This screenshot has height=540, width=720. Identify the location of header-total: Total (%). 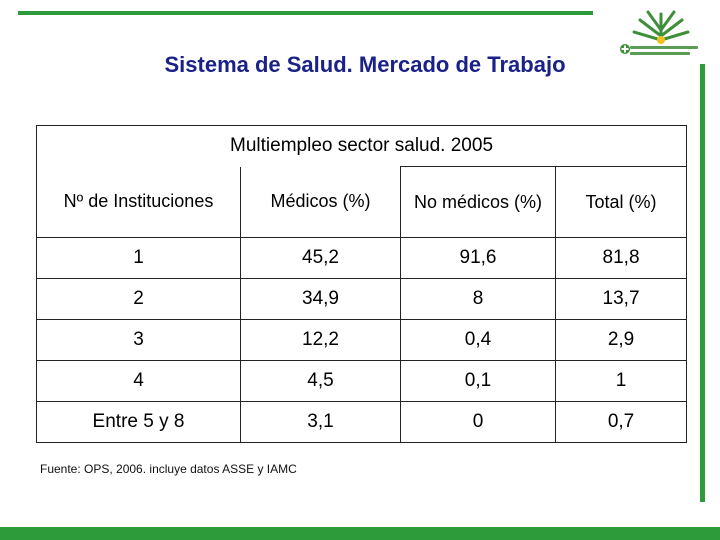
(621, 202).